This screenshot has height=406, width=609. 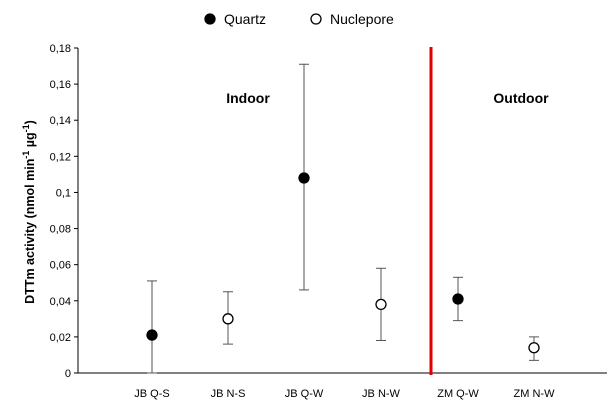 I want to click on x-tick-label: JB N-S, so click(x=228, y=394).